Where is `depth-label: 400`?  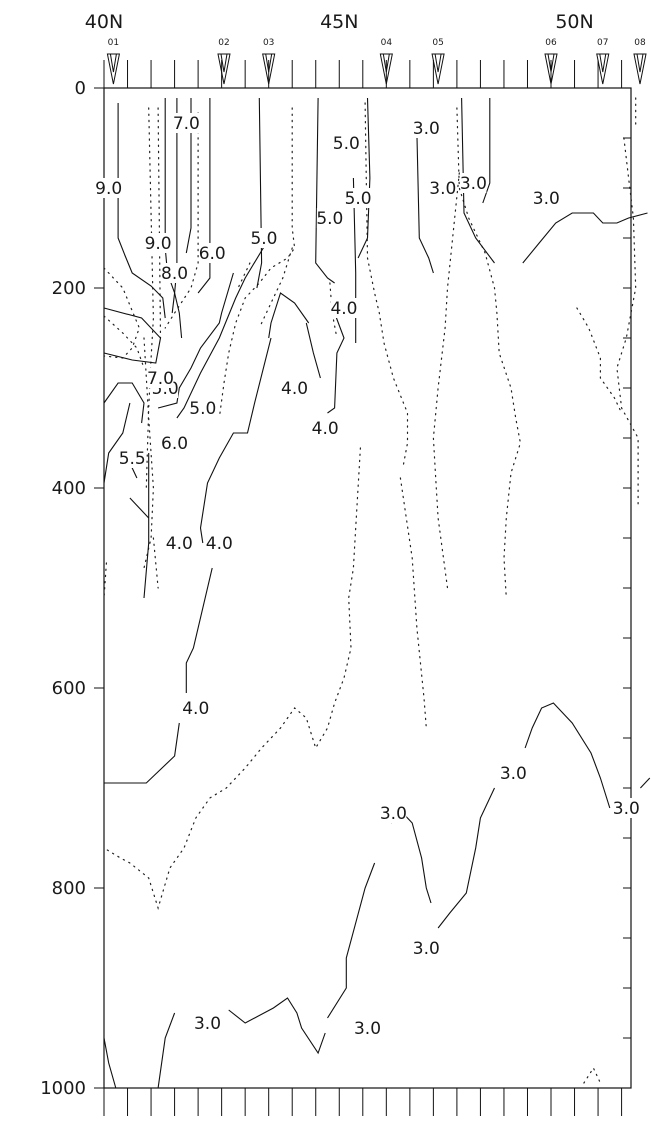 depth-label: 400 is located at coordinates (69, 488).